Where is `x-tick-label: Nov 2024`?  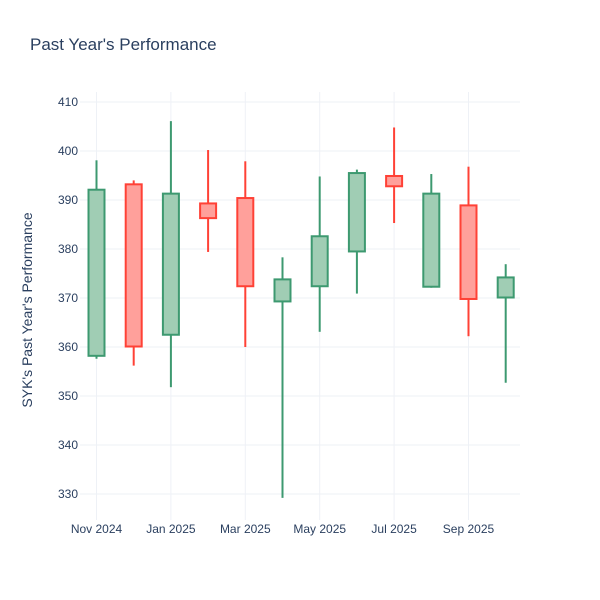
x-tick-label: Nov 2024 is located at coordinates (97, 529).